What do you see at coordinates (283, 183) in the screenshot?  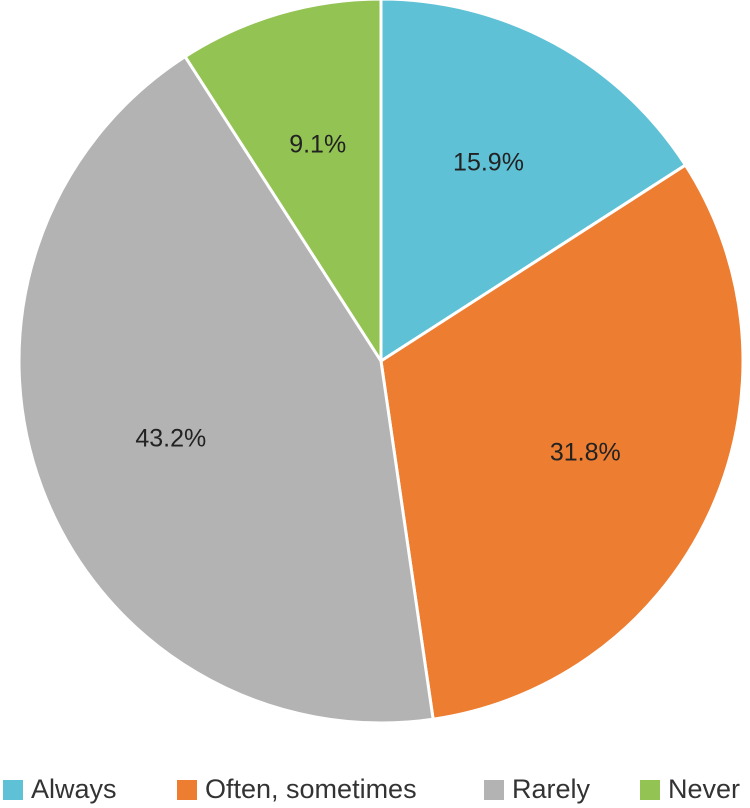 I see `pie-slice` at bounding box center [283, 183].